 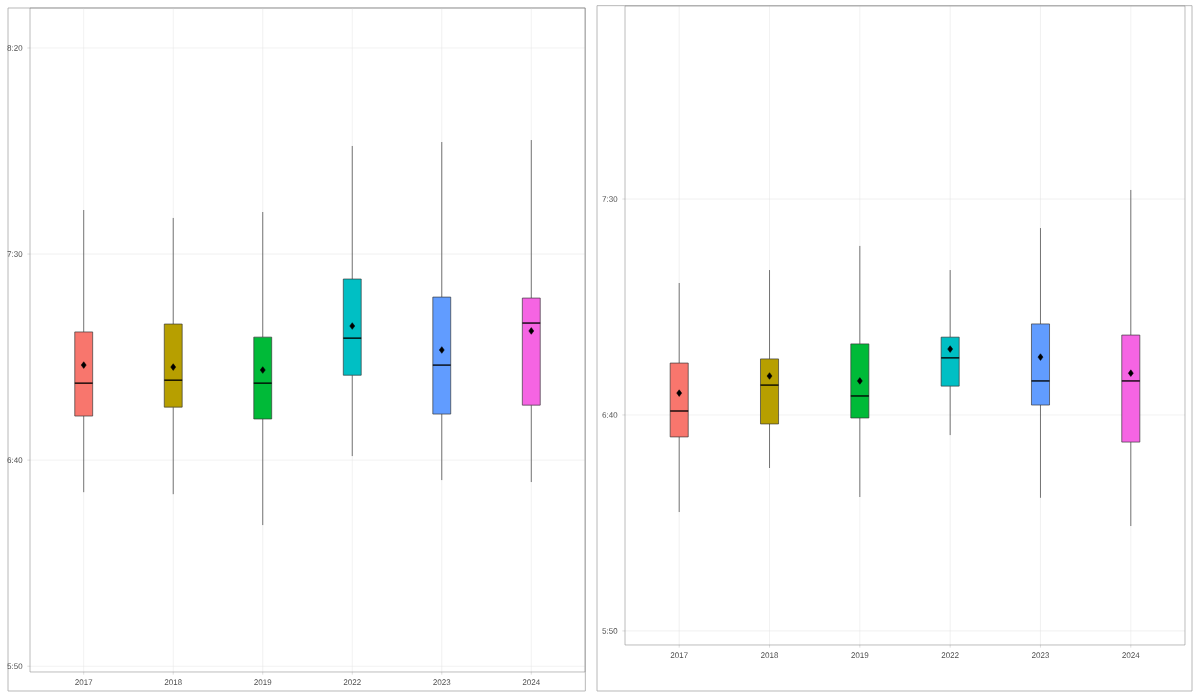 I want to click on y-tick-label: 8:20, so click(x=15, y=48).